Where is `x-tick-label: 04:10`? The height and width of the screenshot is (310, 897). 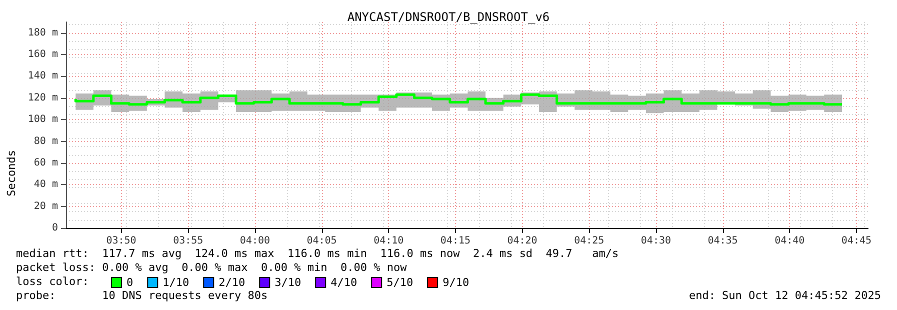 x-tick-label: 04:10 is located at coordinates (389, 241).